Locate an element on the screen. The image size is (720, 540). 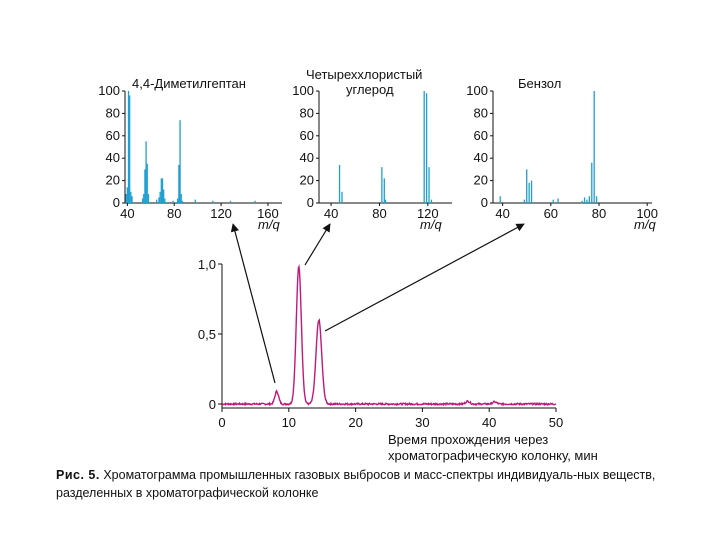
caption-label: Рис. 5. is located at coordinates (78, 475).